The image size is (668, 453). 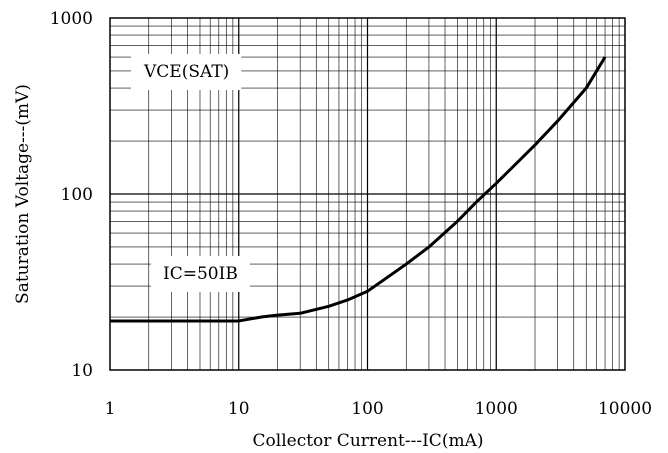 What do you see at coordinates (368, 441) in the screenshot?
I see `x-axis-label: Collector Current---IC(mA)` at bounding box center [368, 441].